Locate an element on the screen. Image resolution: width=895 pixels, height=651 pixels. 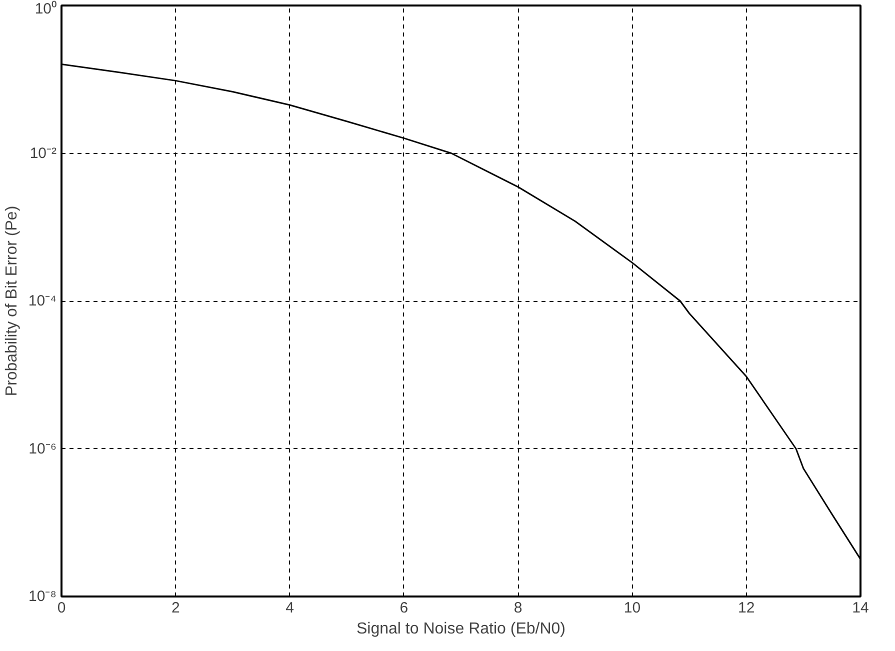
x-tick-label: 14 is located at coordinates (860, 608).